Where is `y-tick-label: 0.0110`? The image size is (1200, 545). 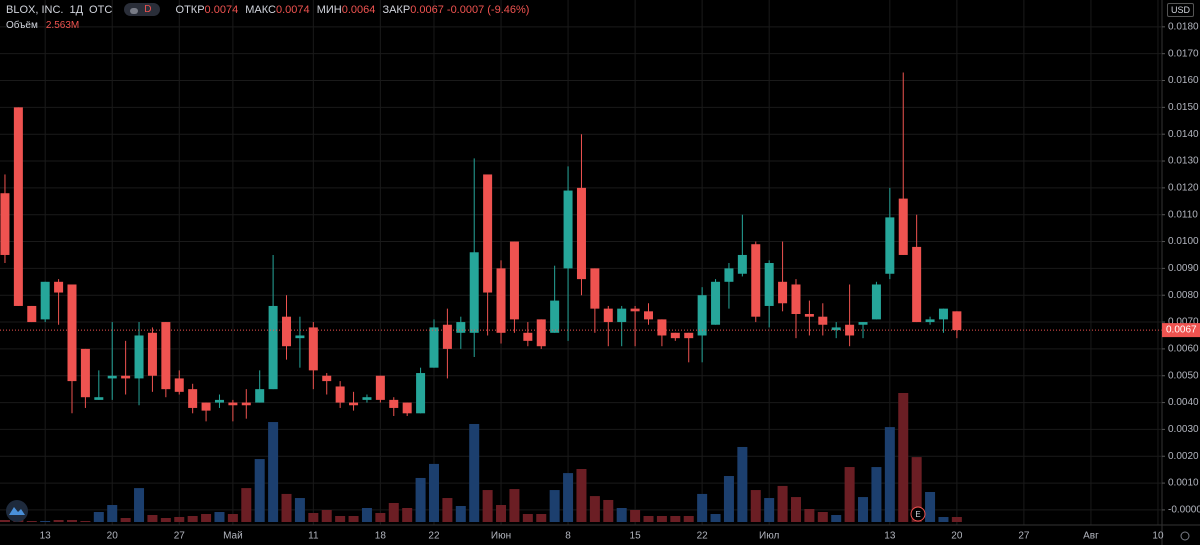
y-tick-label: 0.0110 is located at coordinates (1183, 214).